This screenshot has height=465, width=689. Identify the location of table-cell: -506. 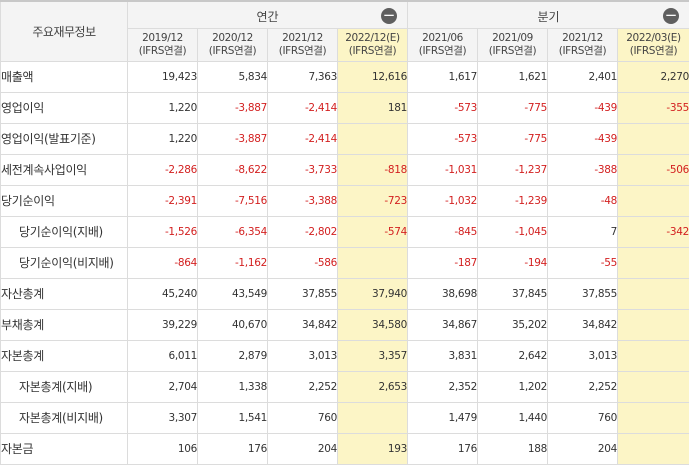
(653, 169).